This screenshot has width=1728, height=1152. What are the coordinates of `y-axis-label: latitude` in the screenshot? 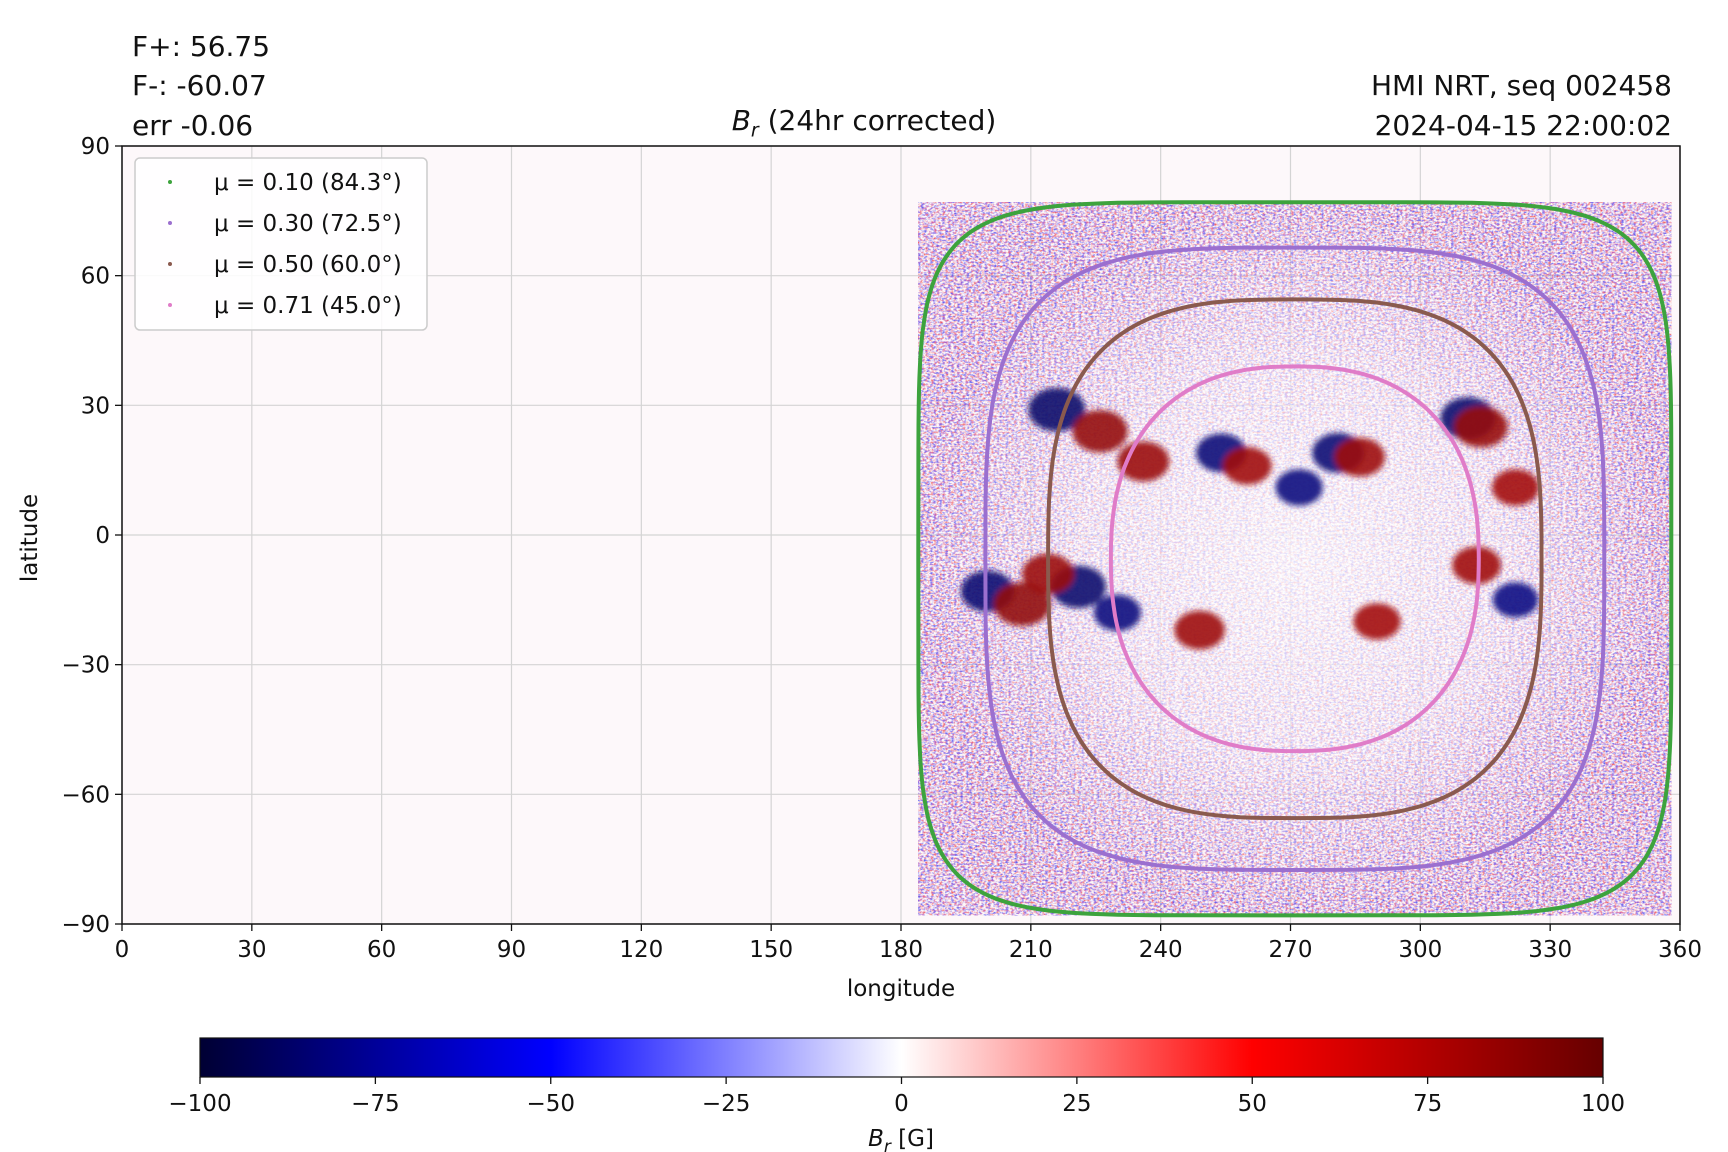 It's located at (30, 538).